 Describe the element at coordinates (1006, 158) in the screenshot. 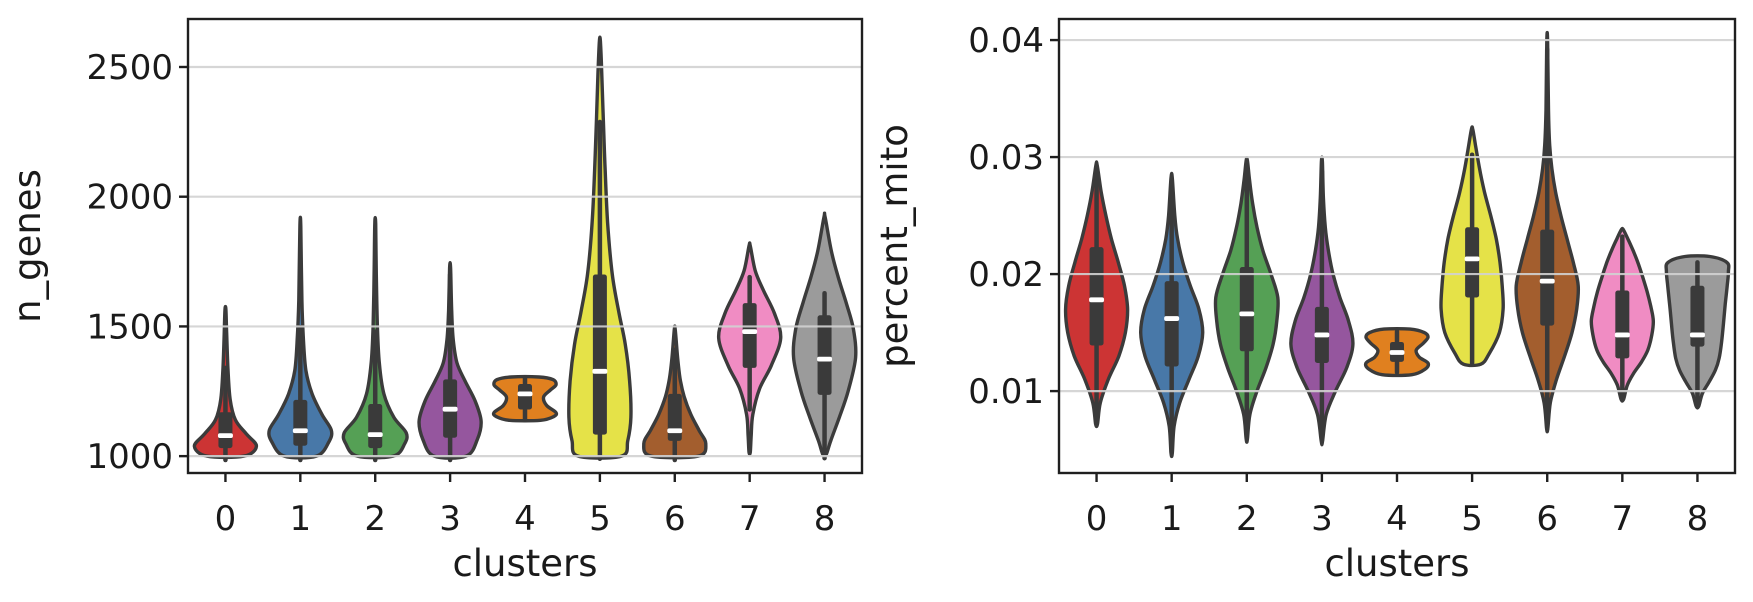

I see `y-tick-label: 0.03` at that location.